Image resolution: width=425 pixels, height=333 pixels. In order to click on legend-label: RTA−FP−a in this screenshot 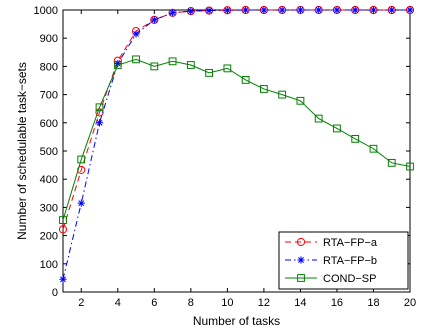, I will do `click(350, 243)`.